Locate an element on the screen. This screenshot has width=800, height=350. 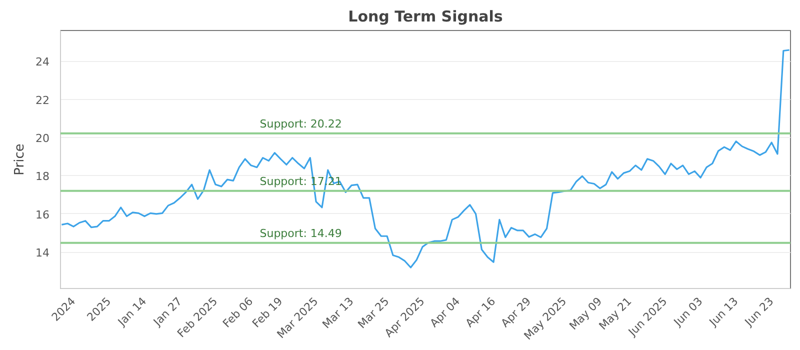
ref-line-label: Support: 14.49 is located at coordinates (301, 233).